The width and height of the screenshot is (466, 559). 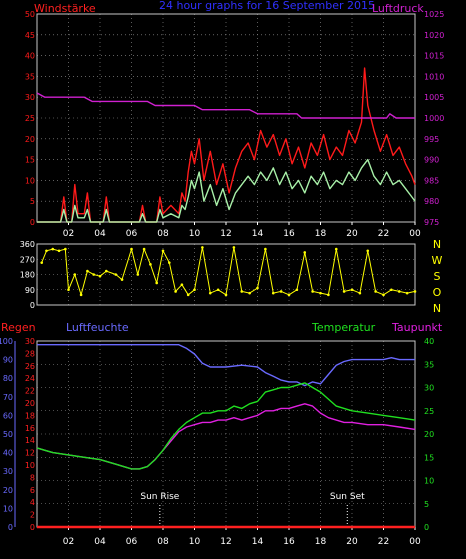 What do you see at coordinates (132, 542) in the screenshot?
I see `climate-x-tick-label: 06` at bounding box center [132, 542].